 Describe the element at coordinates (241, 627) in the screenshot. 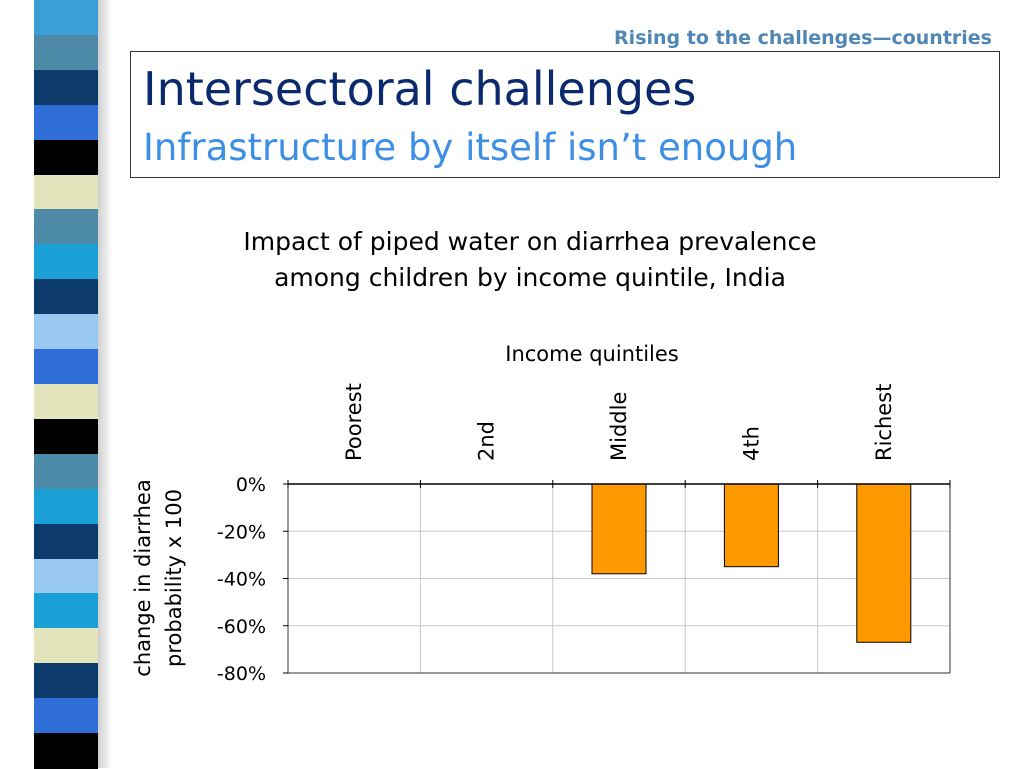

I see `y-tick-label: -60%` at that location.